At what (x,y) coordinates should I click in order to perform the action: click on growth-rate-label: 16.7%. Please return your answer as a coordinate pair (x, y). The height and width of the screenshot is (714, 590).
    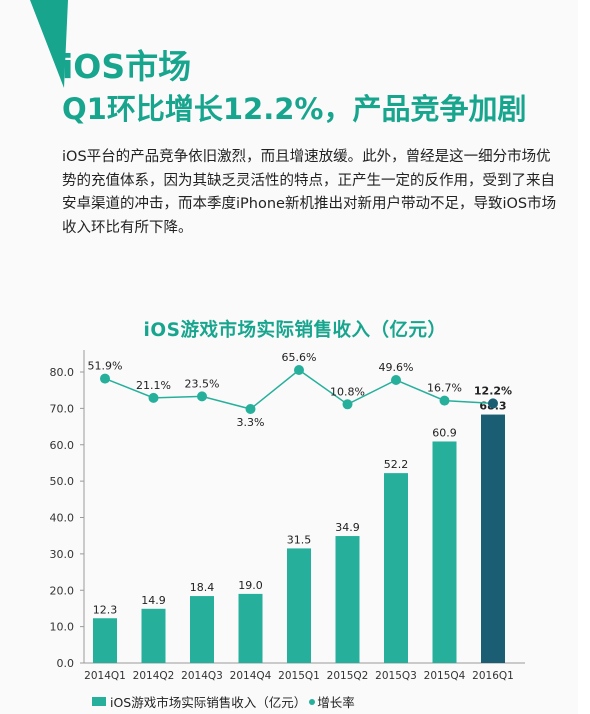
    Looking at the image, I should click on (444, 388).